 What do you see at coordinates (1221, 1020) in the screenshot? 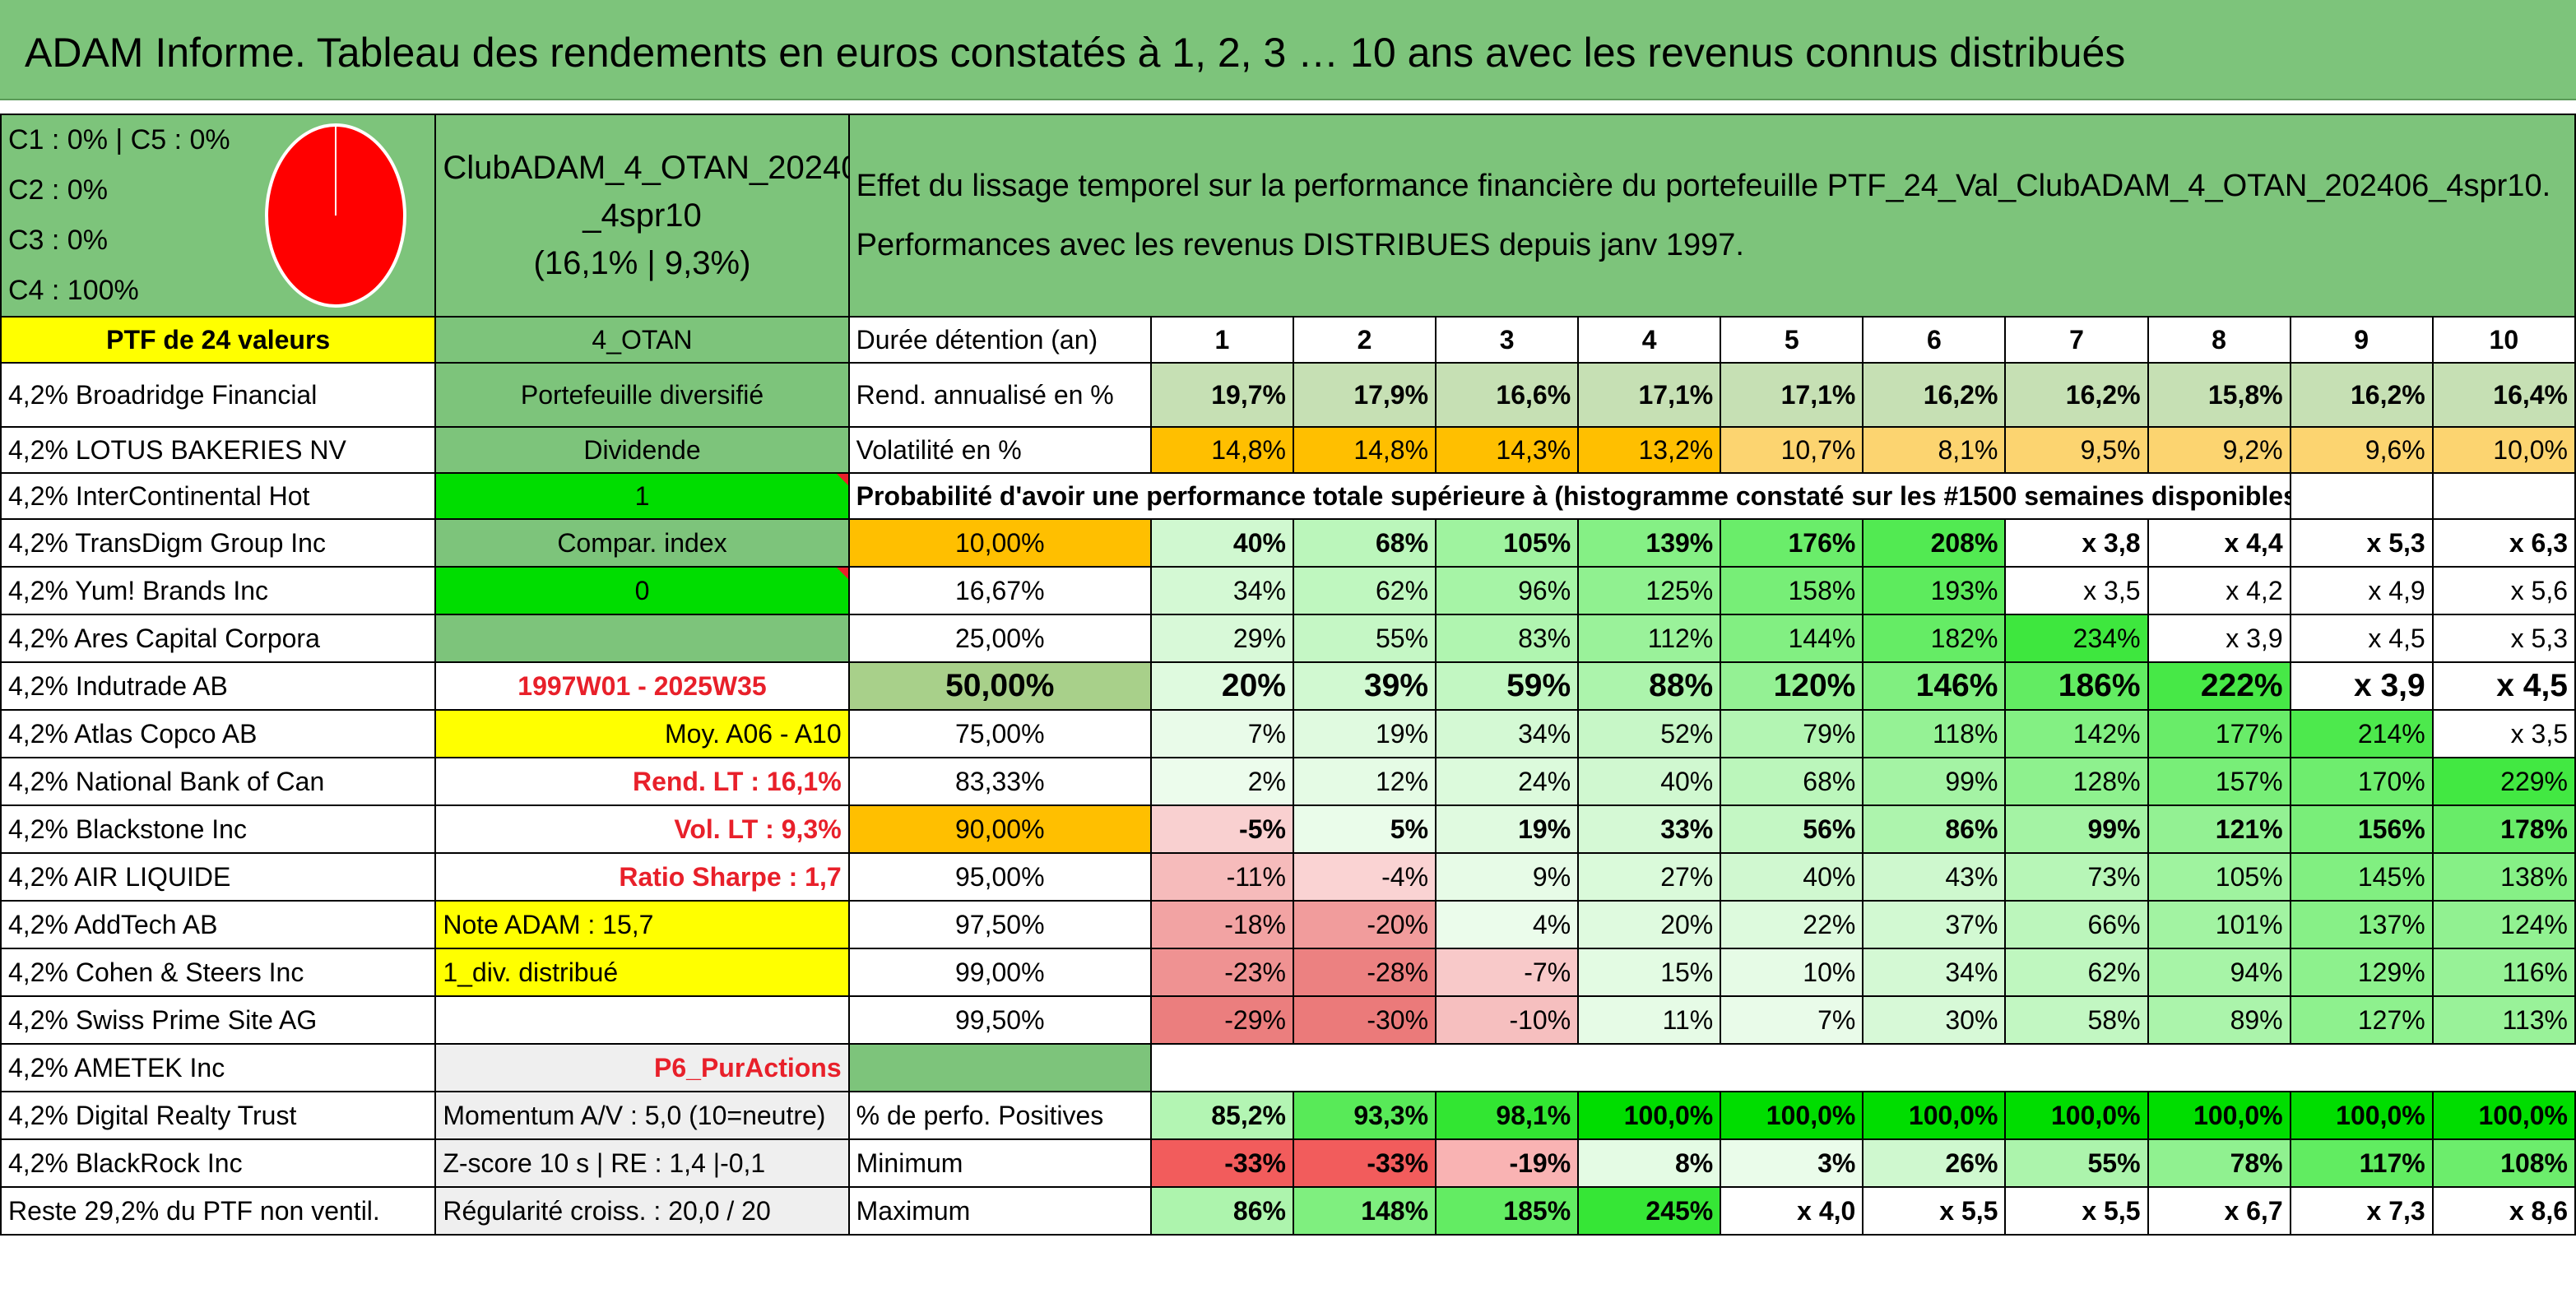
I see `proba-value: -29%` at bounding box center [1221, 1020].